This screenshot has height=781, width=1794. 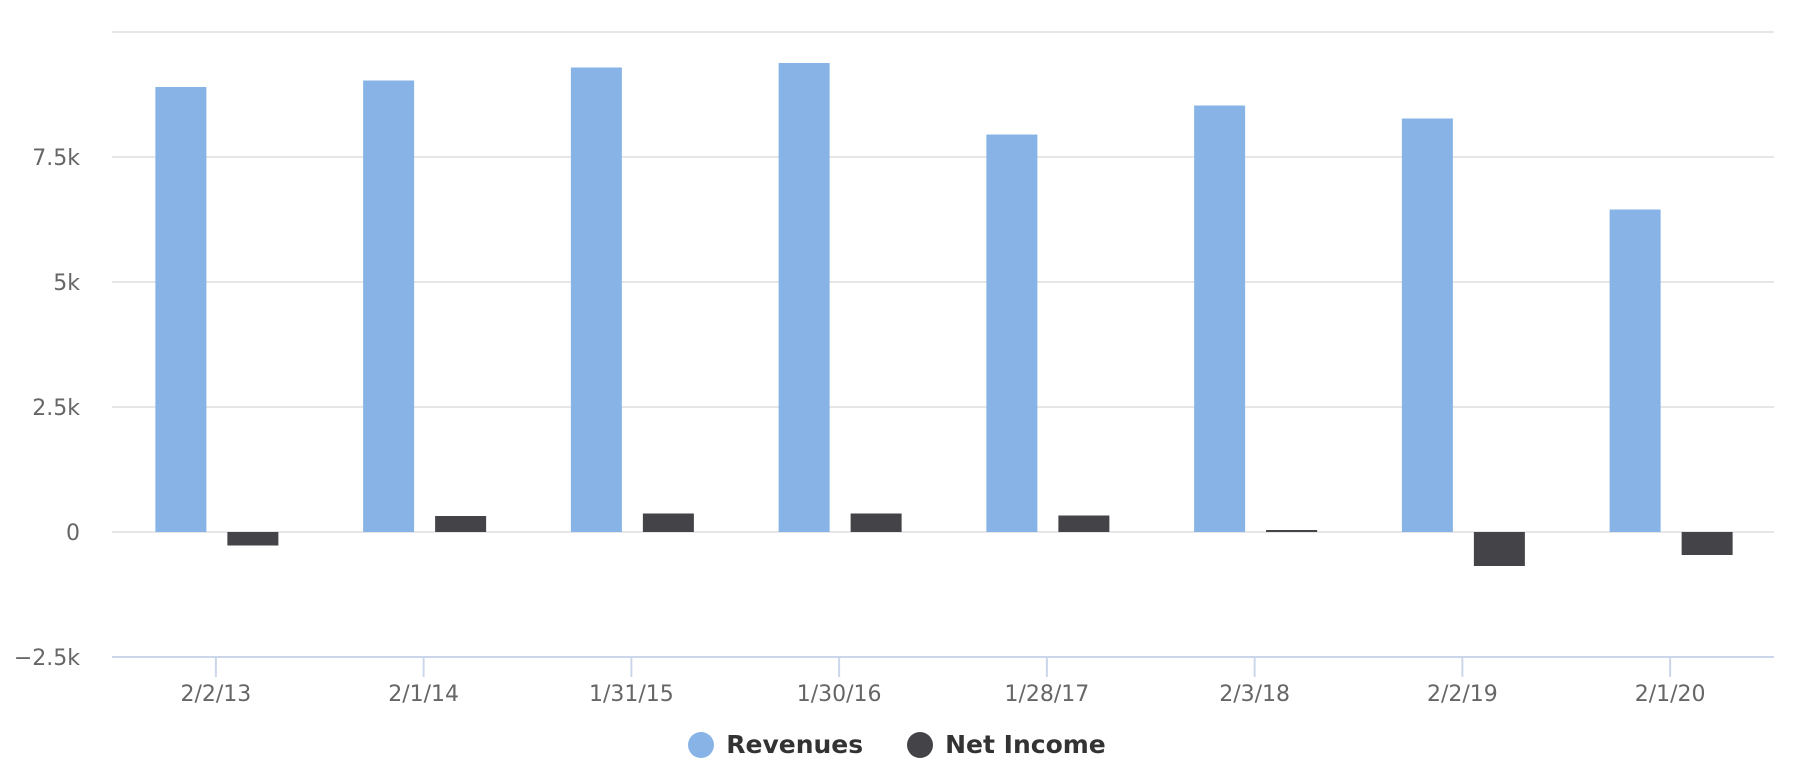 I want to click on legend-item-net-income: Net Income, so click(x=1006, y=744).